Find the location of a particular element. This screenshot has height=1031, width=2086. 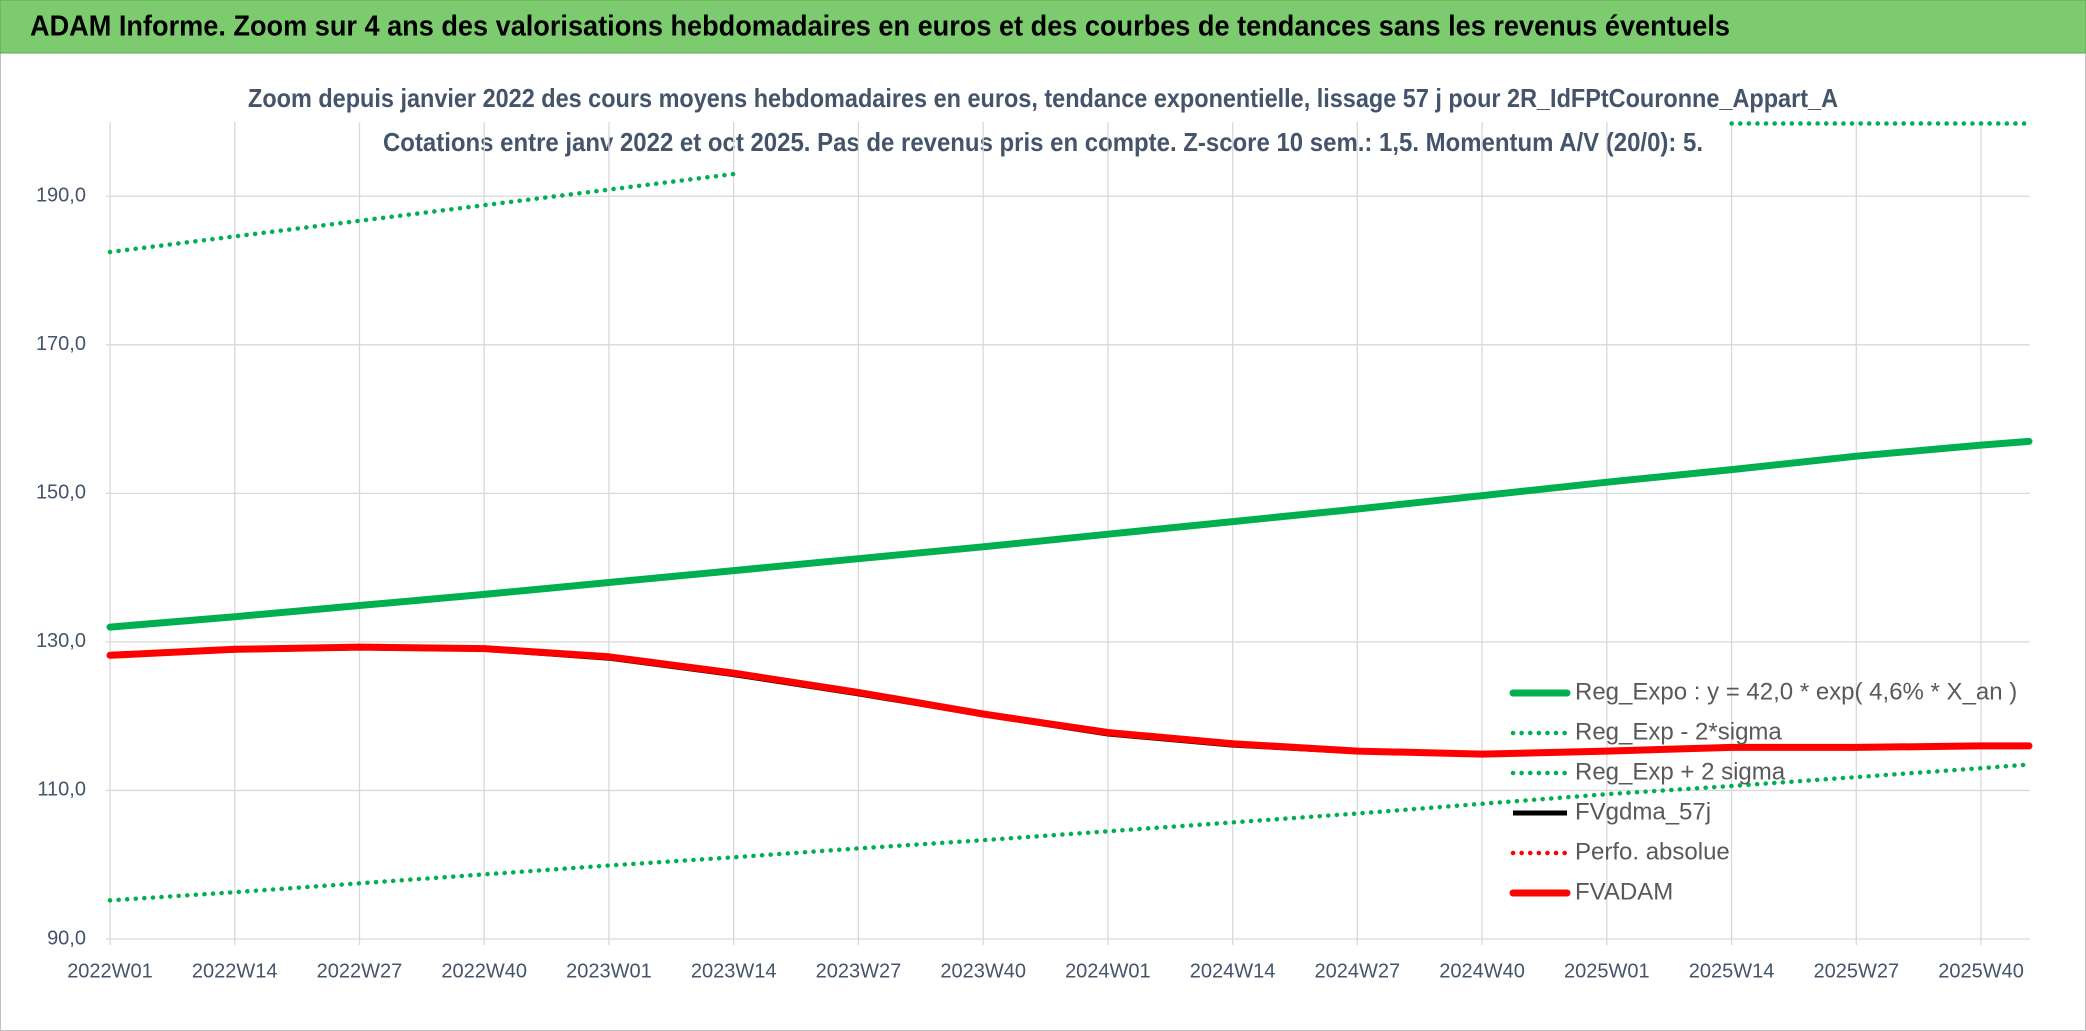

header-bar is located at coordinates (1043, 27).